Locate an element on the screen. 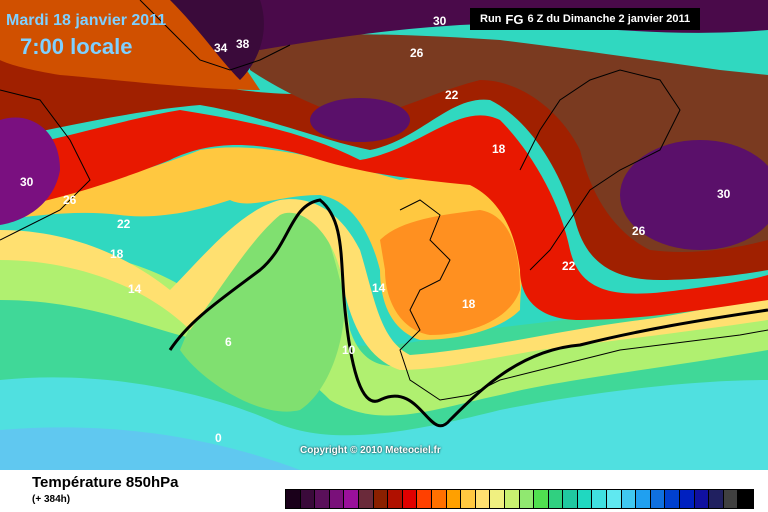 This screenshot has width=768, height=512. color-scale is located at coordinates (519, 499).